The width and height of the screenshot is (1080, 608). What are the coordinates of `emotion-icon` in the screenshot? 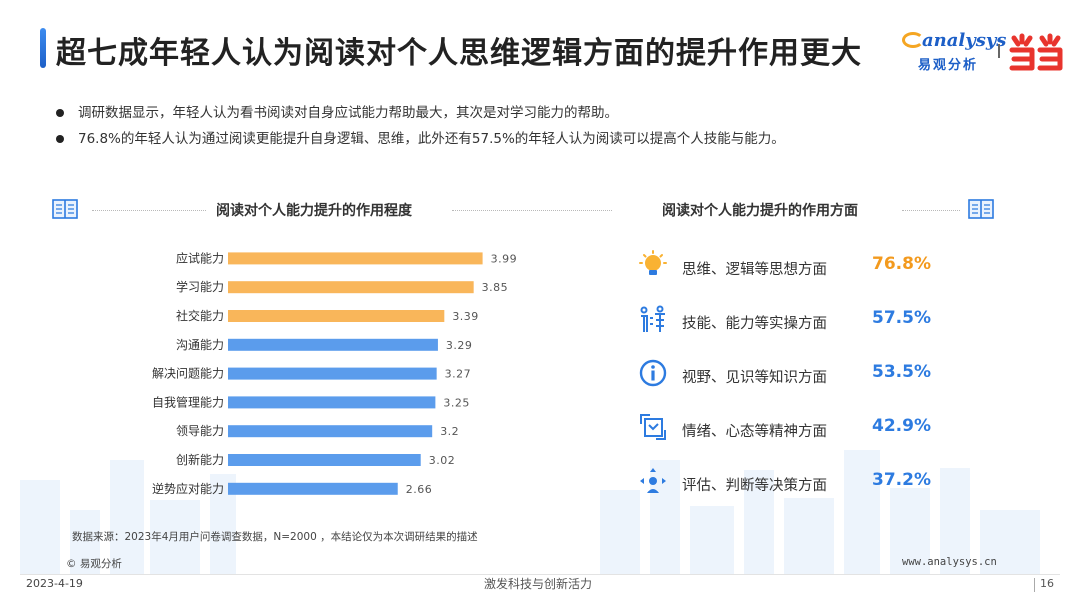 It's located at (653, 427).